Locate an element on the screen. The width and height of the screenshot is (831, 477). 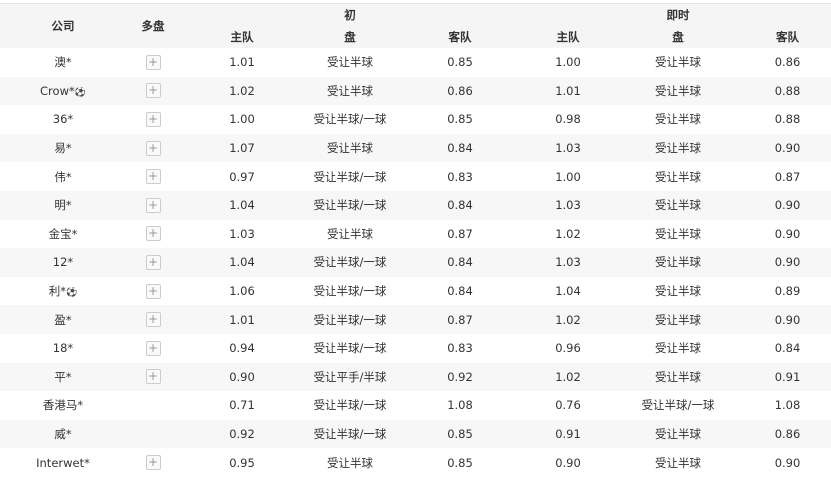
company-name: 澳* is located at coordinates (63, 62).